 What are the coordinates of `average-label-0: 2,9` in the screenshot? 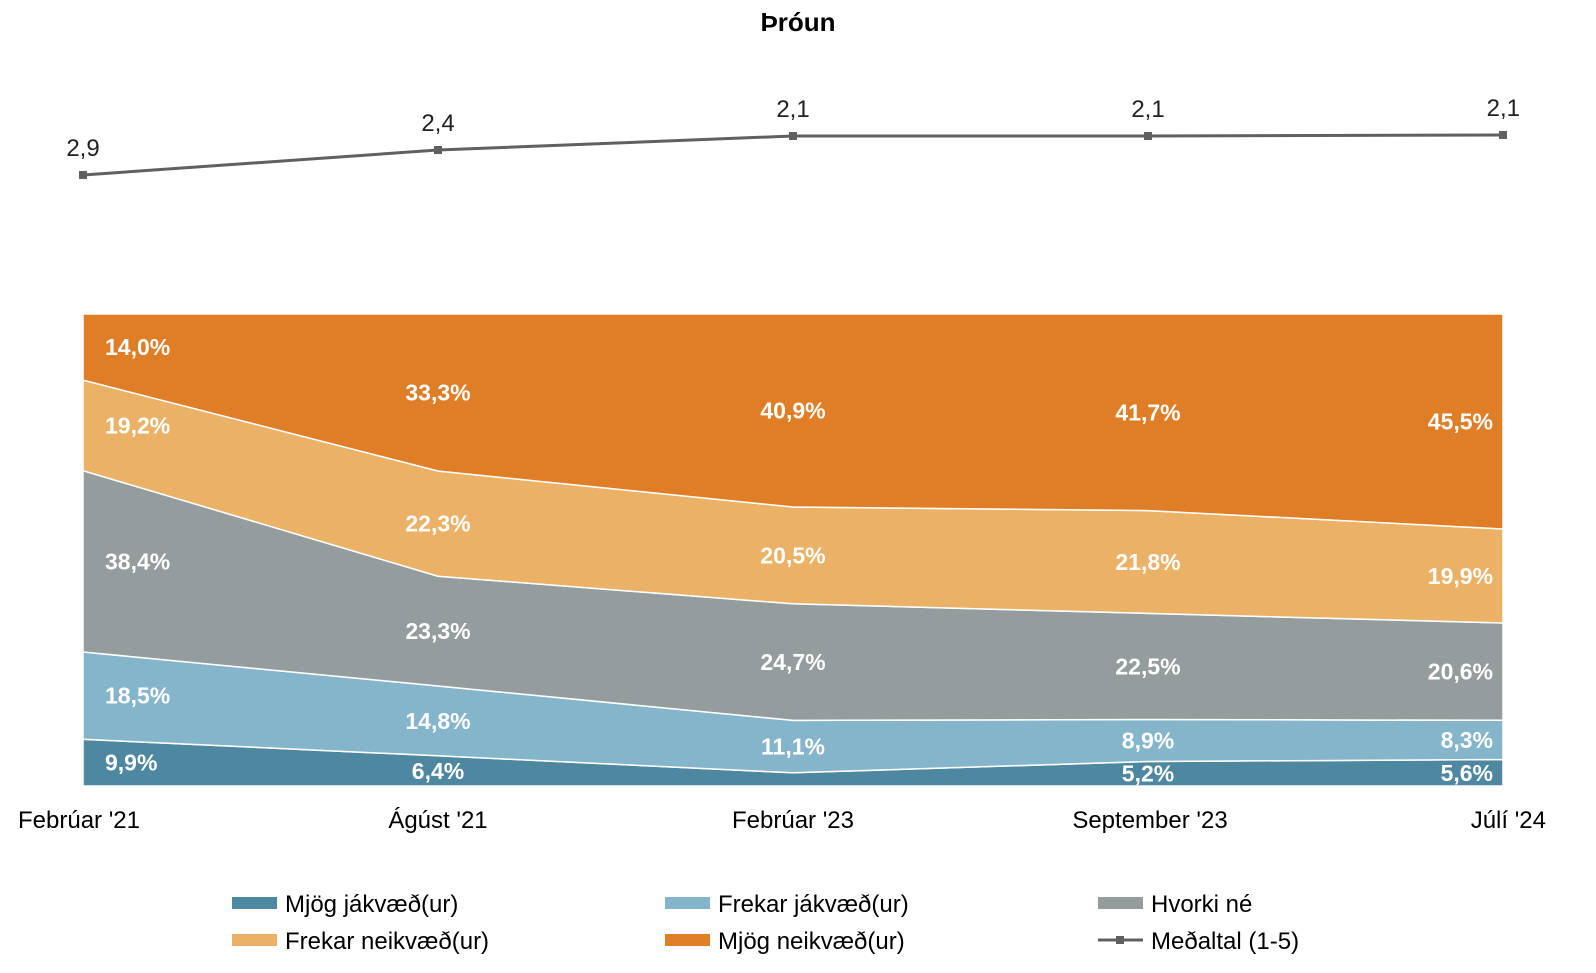 It's located at (82, 148).